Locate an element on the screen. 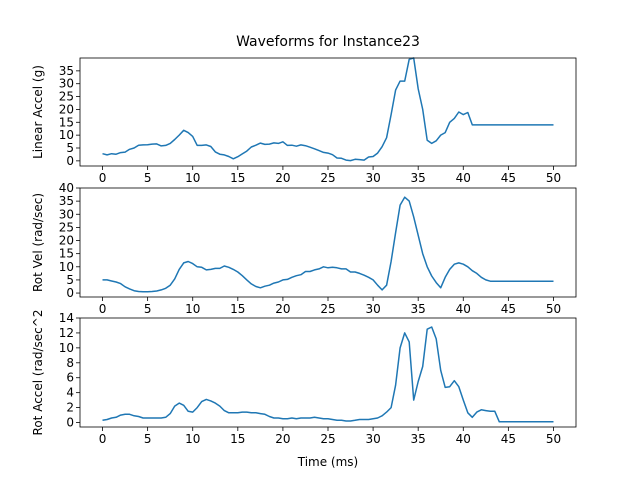  y-tick-label: 2 is located at coordinates (70, 408).